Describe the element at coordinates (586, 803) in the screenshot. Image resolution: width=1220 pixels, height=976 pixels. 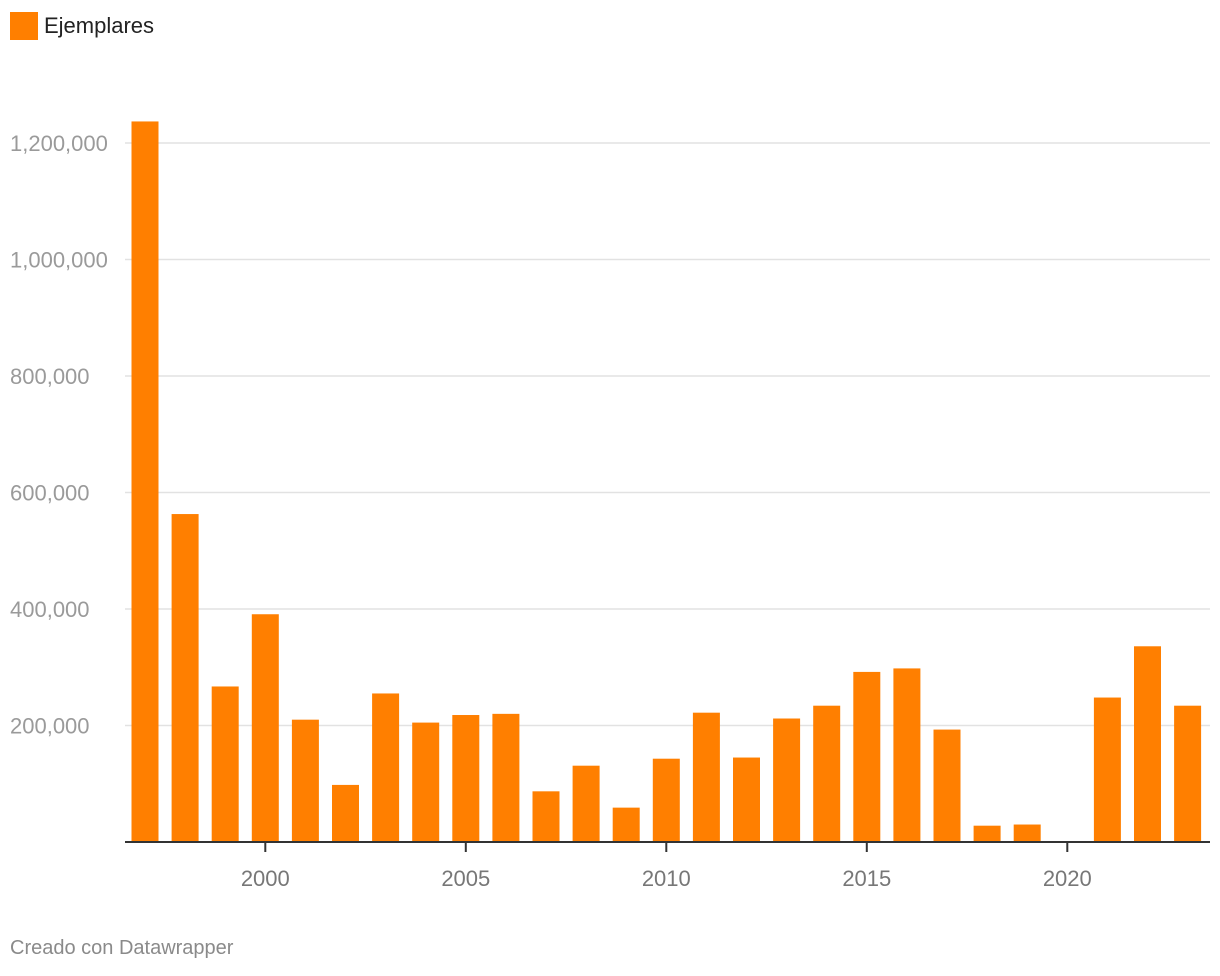
I see `bar-2008` at that location.